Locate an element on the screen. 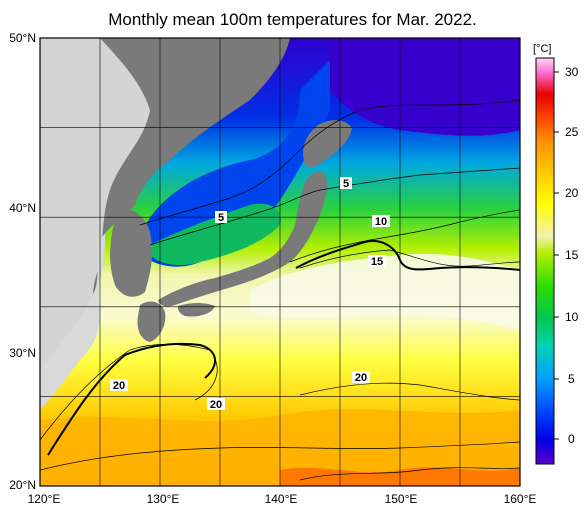 This screenshot has width=585, height=512. contour-label-10: 10 is located at coordinates (381, 222).